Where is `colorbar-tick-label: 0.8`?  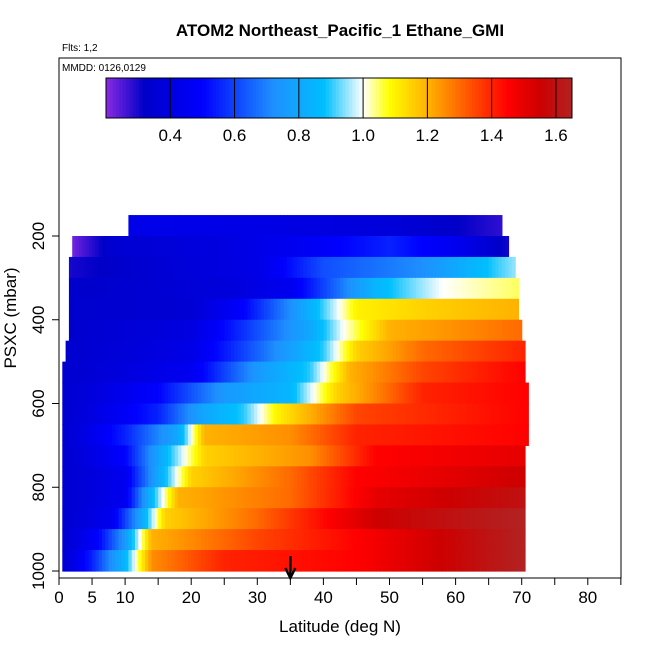
colorbar-tick-label: 0.8 is located at coordinates (299, 135).